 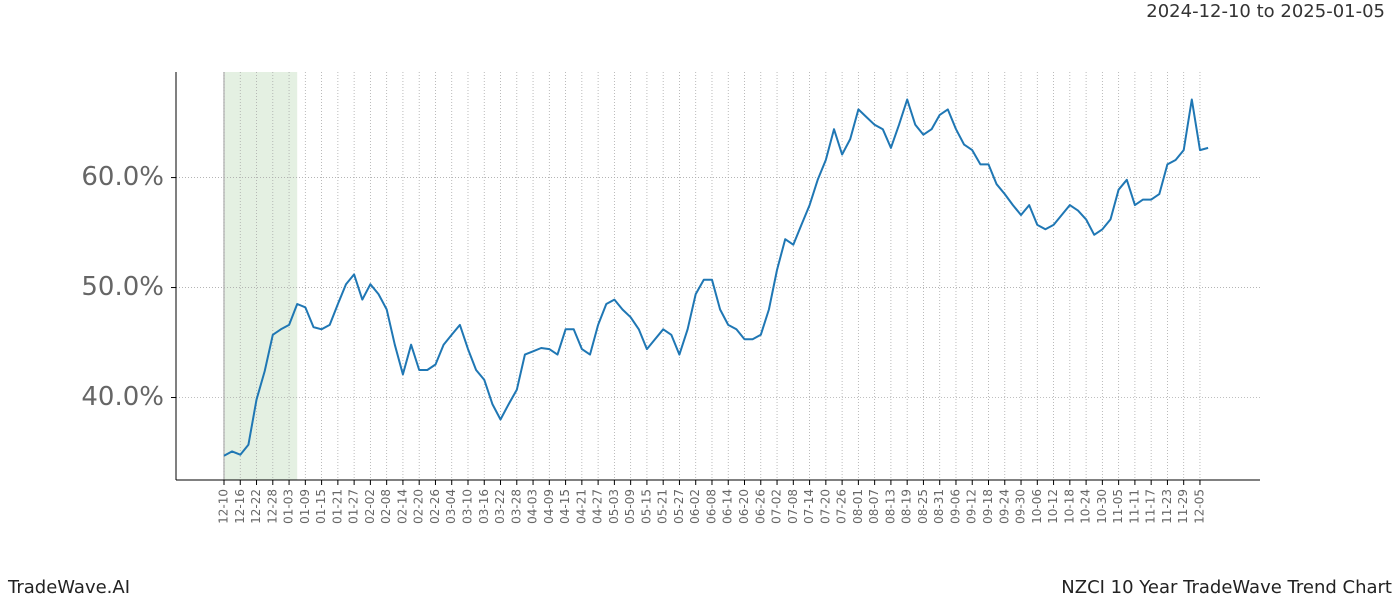 I want to click on x-tick-label: 01-03, so click(x=289, y=506).